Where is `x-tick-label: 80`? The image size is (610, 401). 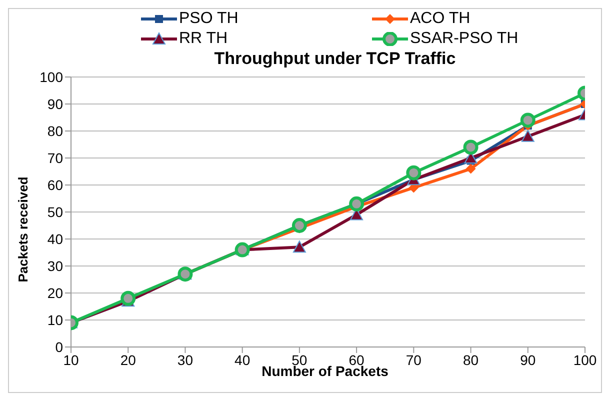
x-tick-label: 80 is located at coordinates (470, 360).